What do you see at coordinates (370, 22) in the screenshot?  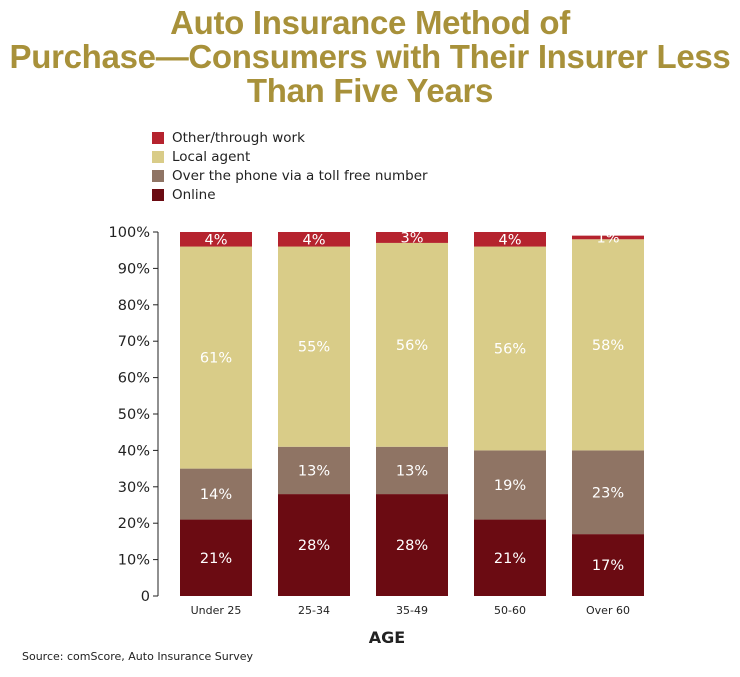 I see `chart-title-line: Auto Insurance Method of` at bounding box center [370, 22].